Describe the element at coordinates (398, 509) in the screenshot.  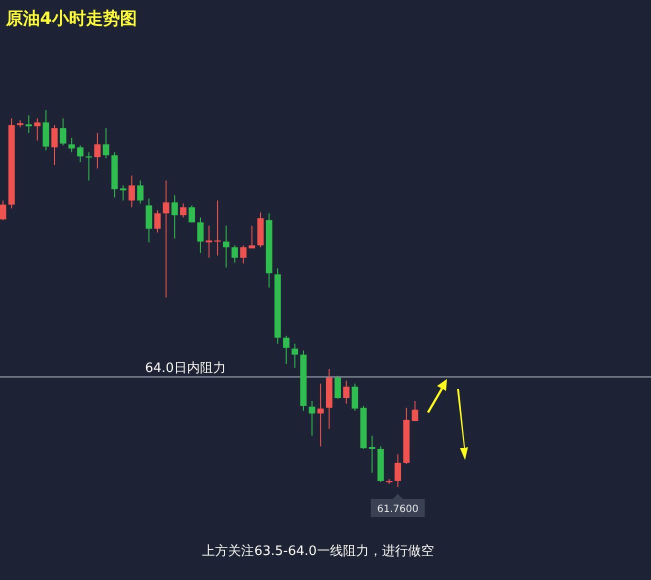
I see `annotation: 61.7600` at that location.